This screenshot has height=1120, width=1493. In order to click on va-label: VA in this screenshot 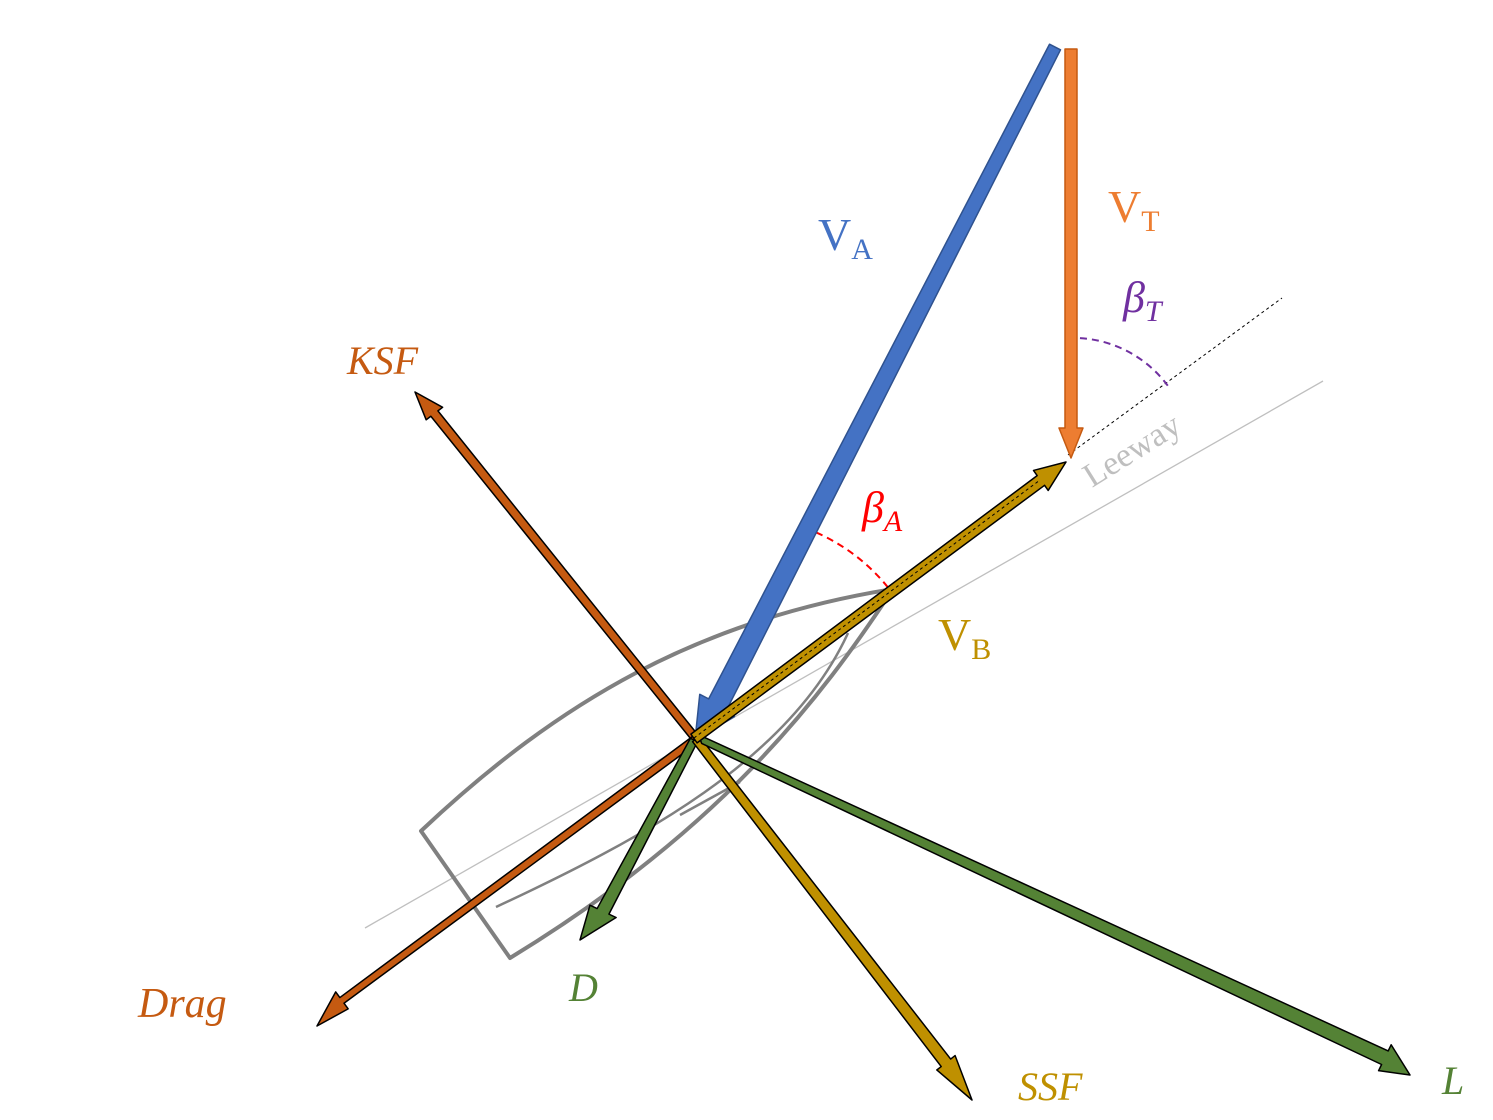, I will do `click(845, 237)`.